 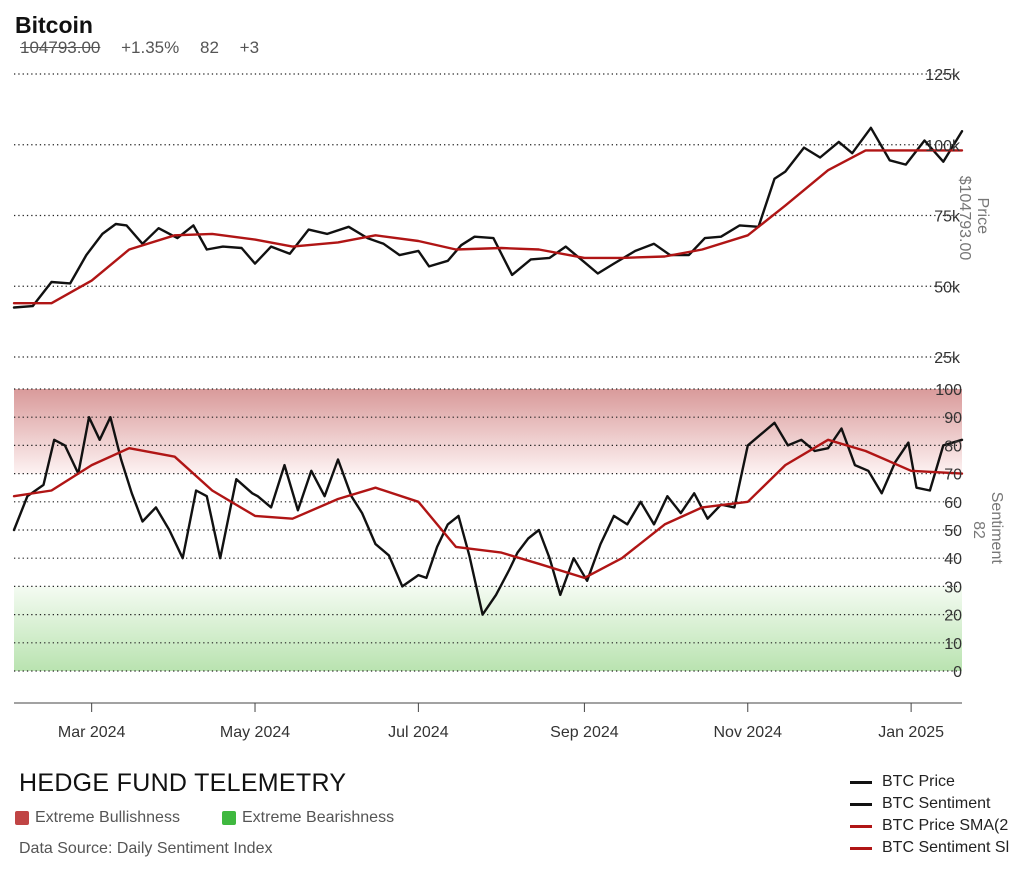 What do you see at coordinates (255, 732) in the screenshot?
I see `x-tick-label: May 2024` at bounding box center [255, 732].